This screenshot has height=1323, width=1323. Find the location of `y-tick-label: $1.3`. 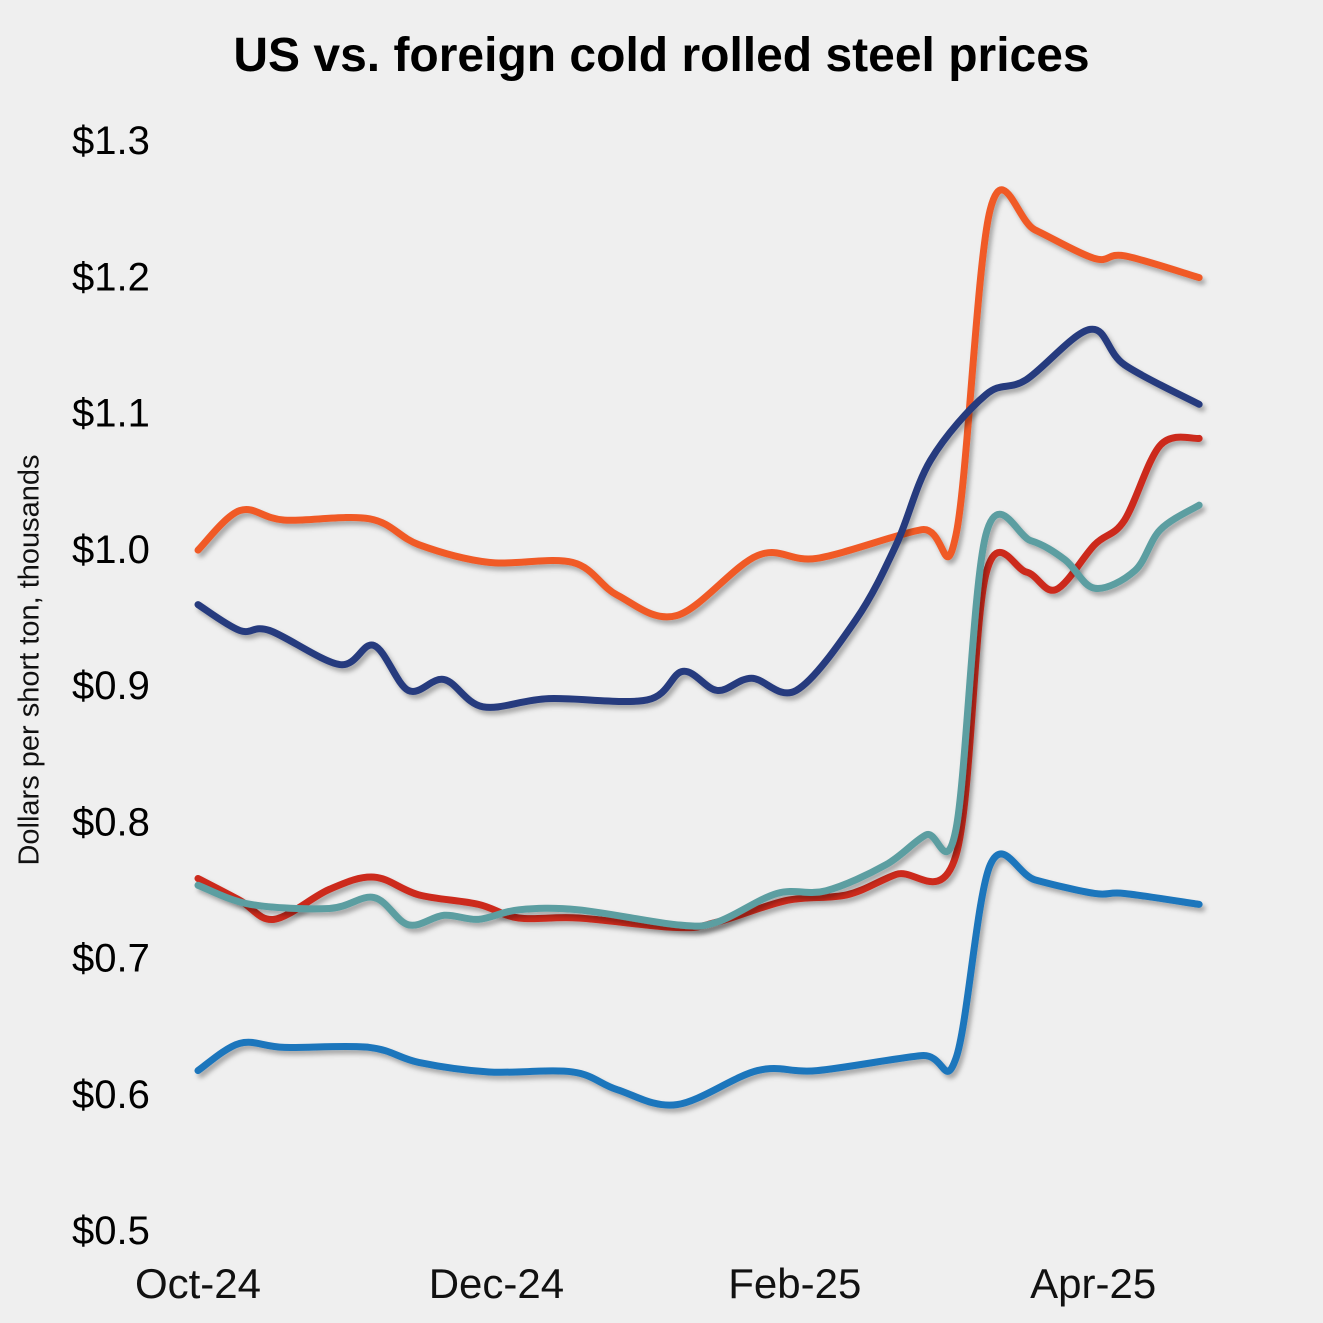

y-tick-label: $1.3 is located at coordinates (111, 141).